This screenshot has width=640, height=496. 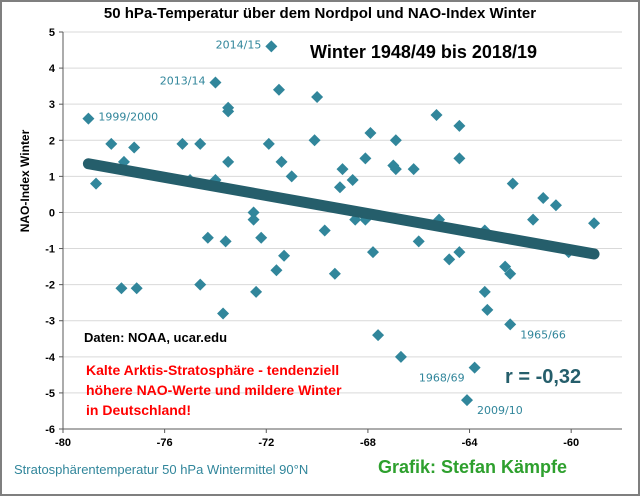 What do you see at coordinates (571, 443) in the screenshot?
I see `x-tick-label: -60` at bounding box center [571, 443].